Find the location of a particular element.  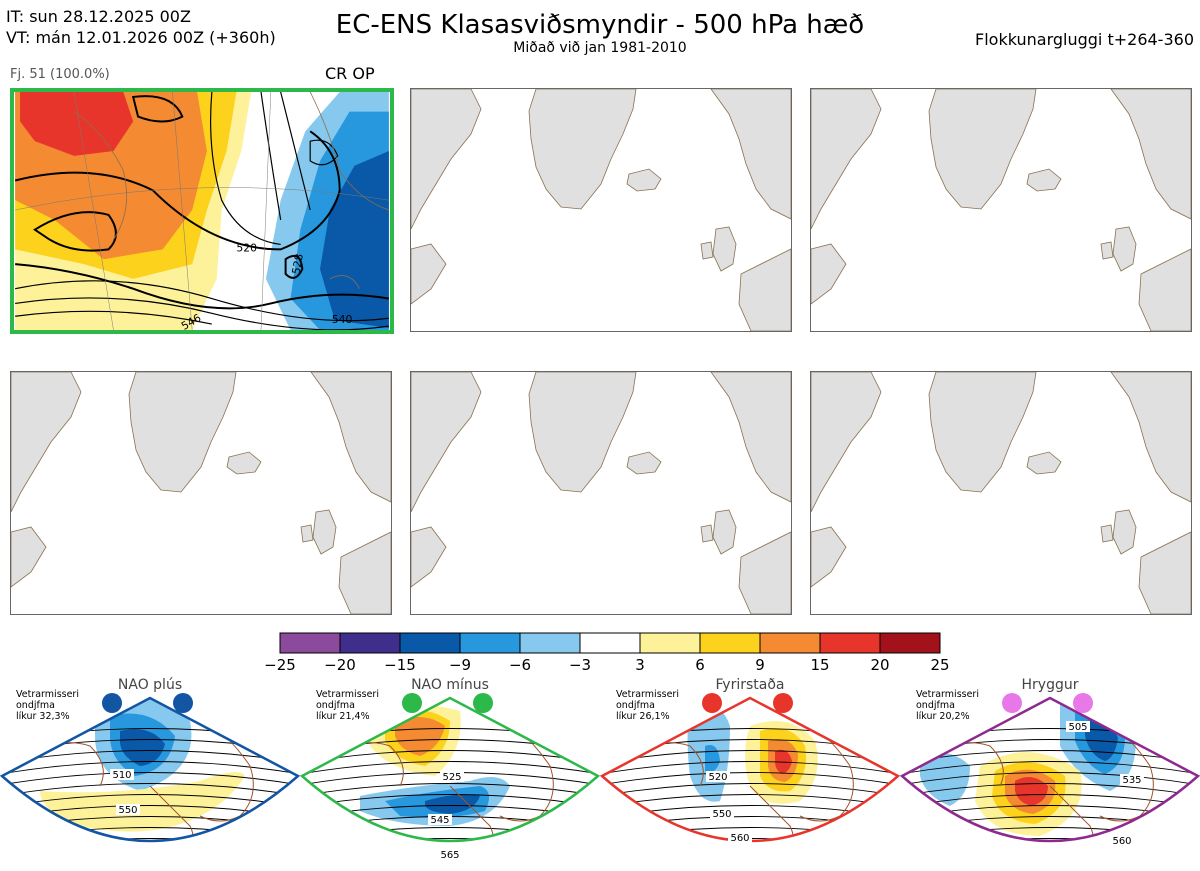

op-anomaly-map: 520 528 546 540 is located at coordinates (202, 211).